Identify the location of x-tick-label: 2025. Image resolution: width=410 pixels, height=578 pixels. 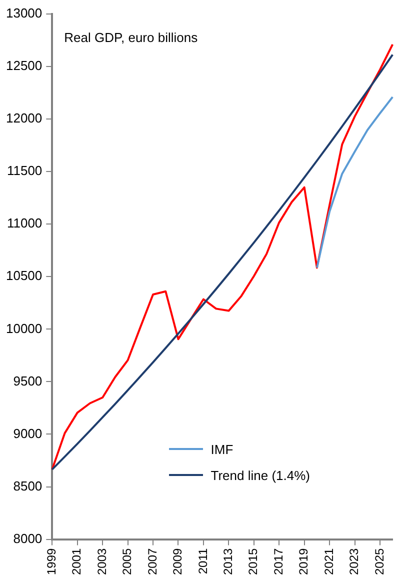
(379, 562).